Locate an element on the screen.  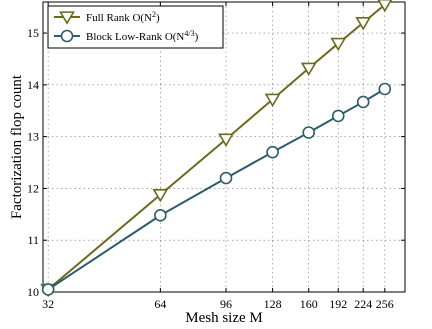
legend-item-block-low-rank is located at coordinates (67, 36).